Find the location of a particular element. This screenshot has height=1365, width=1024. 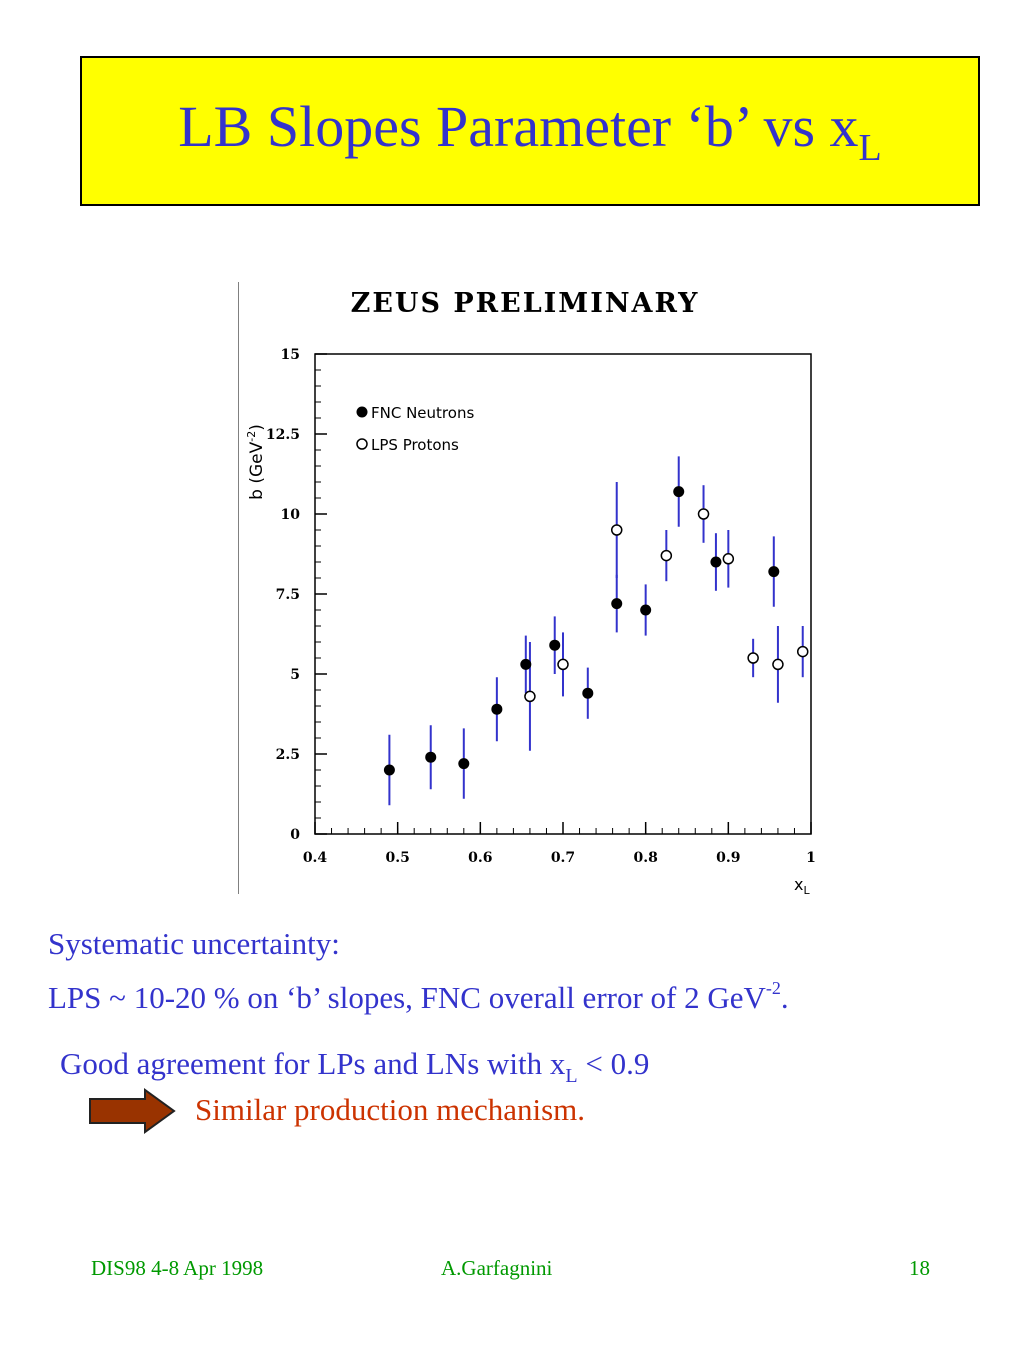

slide-title: LB Slopes Parameter ‘b’ vs xL is located at coordinates (530, 131).